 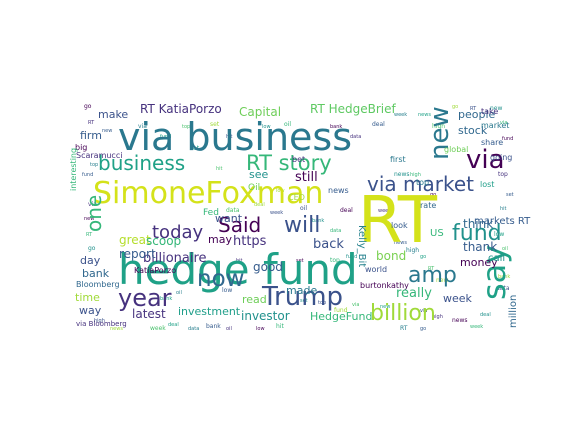 What do you see at coordinates (238, 269) in the screenshot?
I see `cloud-word: hedge fund` at bounding box center [238, 269].